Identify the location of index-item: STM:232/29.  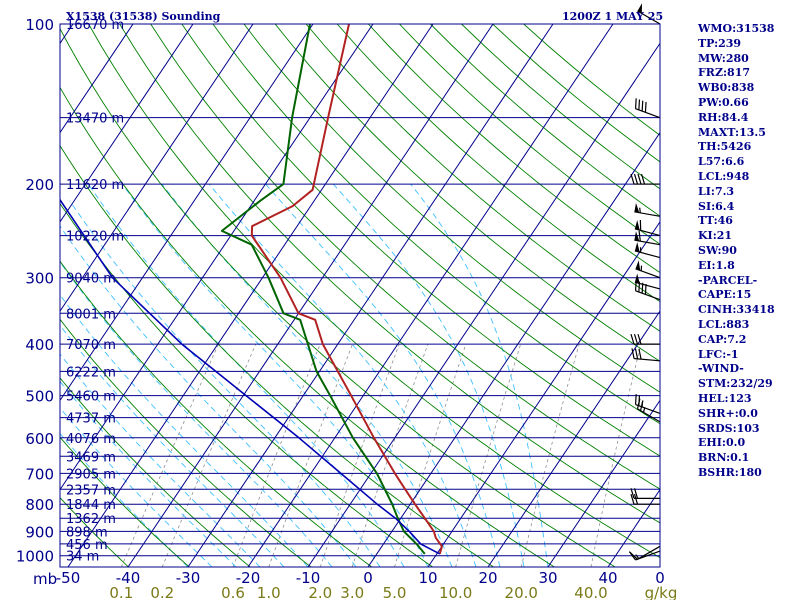
(735, 384).